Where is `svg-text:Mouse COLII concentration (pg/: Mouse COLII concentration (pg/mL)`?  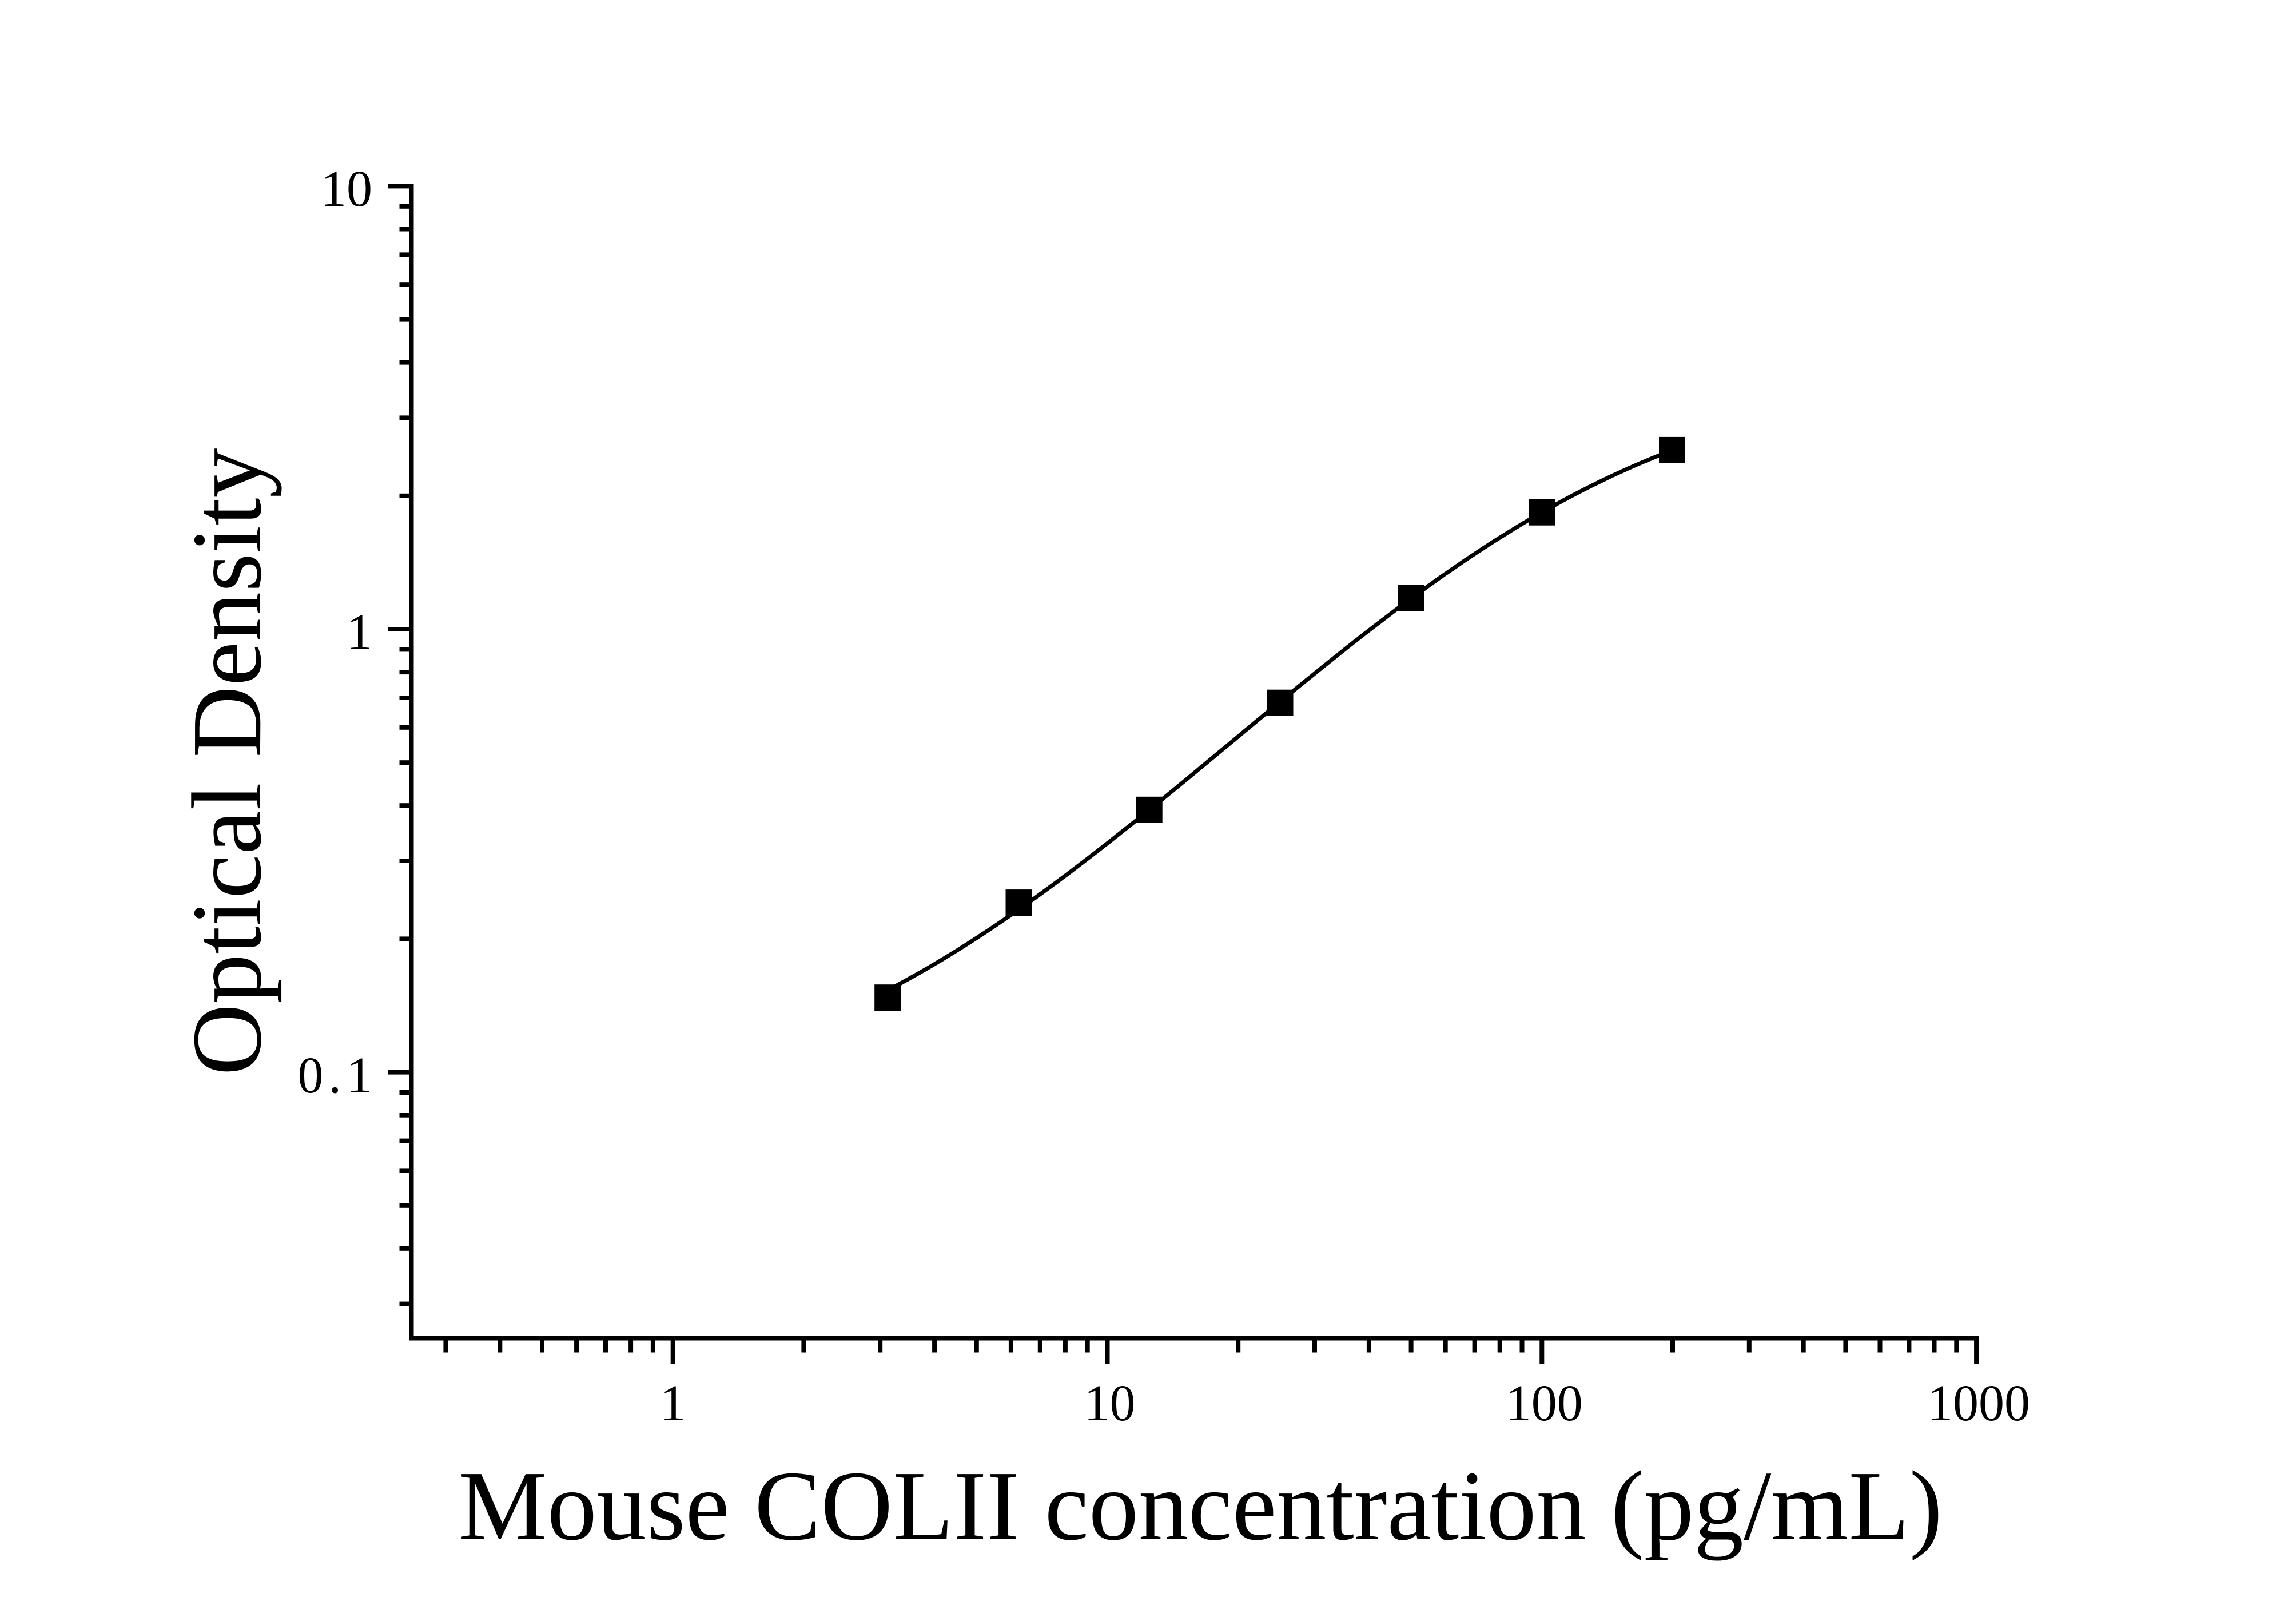 svg-text:Mouse COLII concentration (pg/: Mouse COLII concentration (pg/mL) is located at coordinates (1201, 1506).